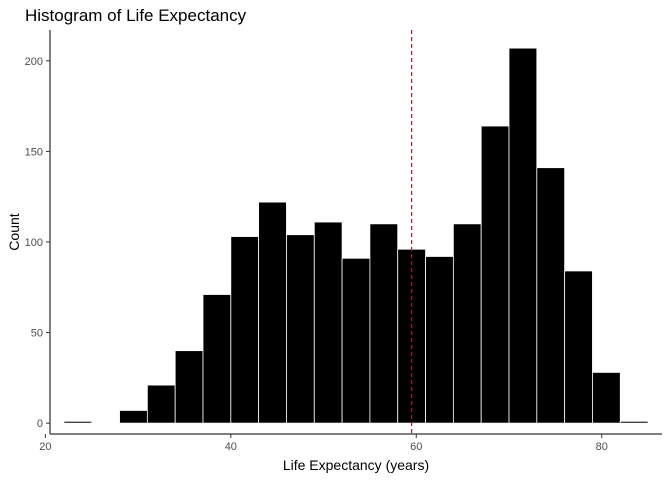 The image size is (672, 480). Describe the element at coordinates (231, 447) in the screenshot. I see `x-tick-label: 40` at that location.